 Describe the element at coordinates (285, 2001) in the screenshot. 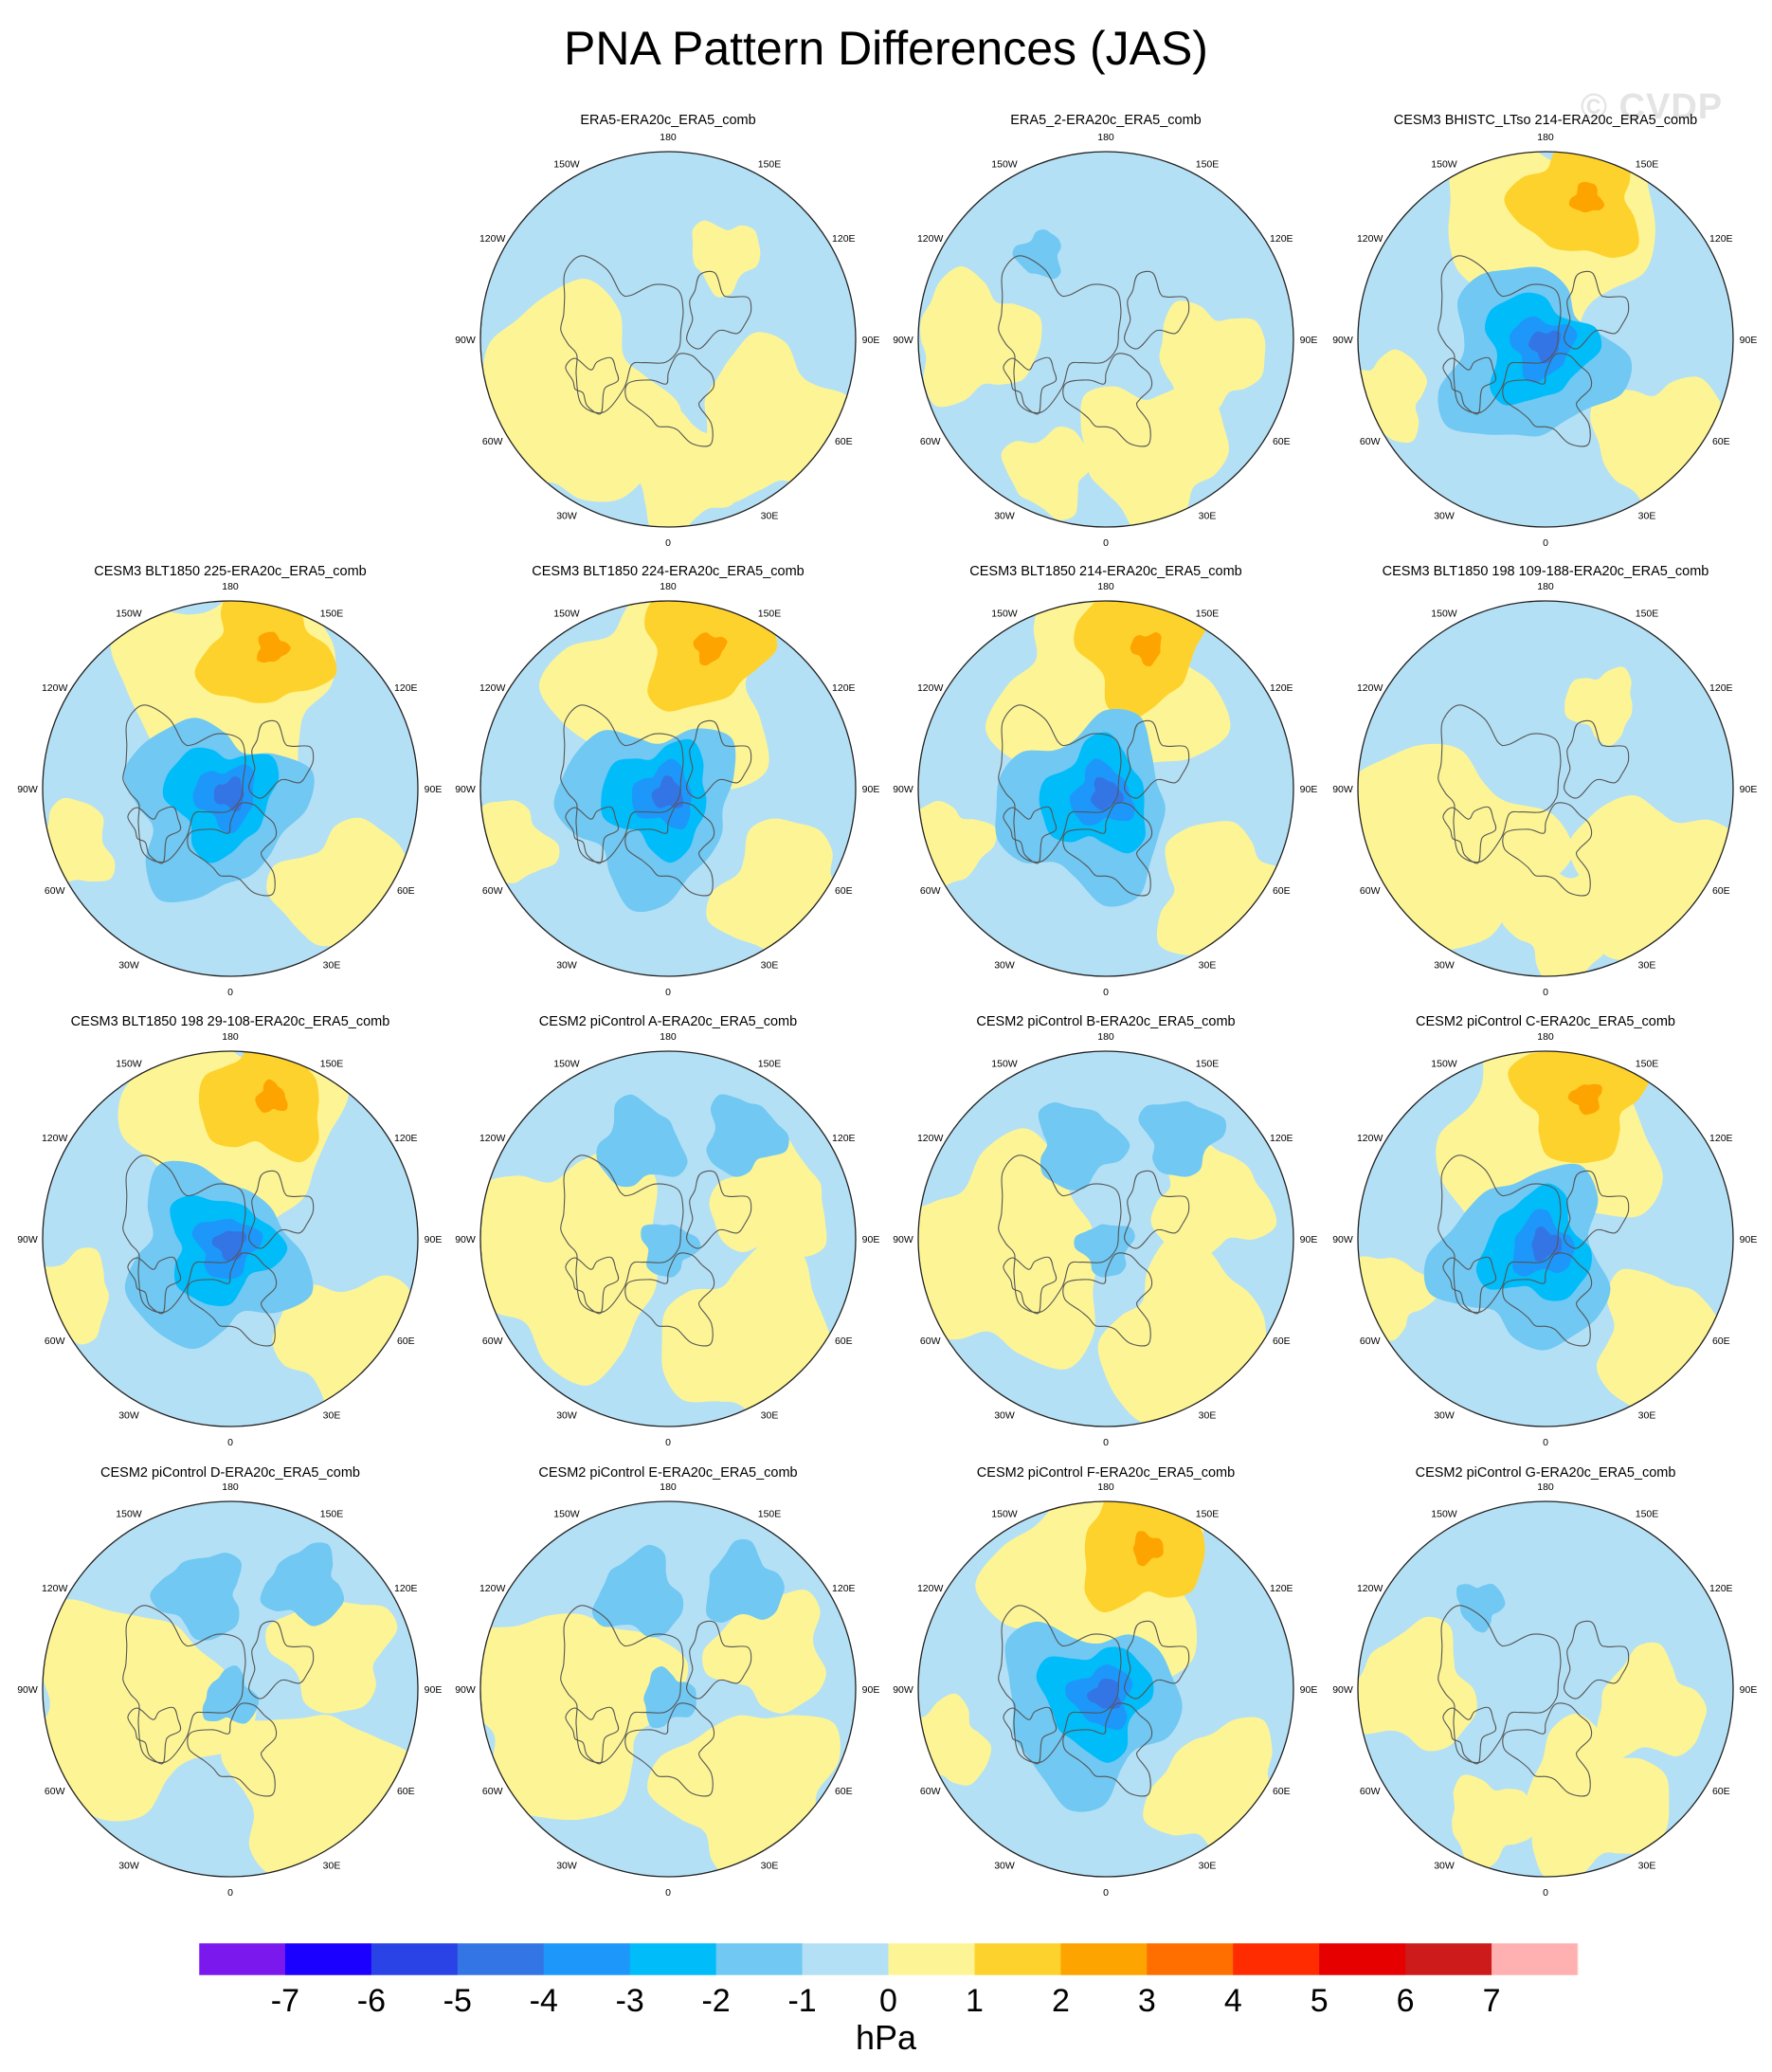

I see `colorbar-tick-label: -7` at that location.